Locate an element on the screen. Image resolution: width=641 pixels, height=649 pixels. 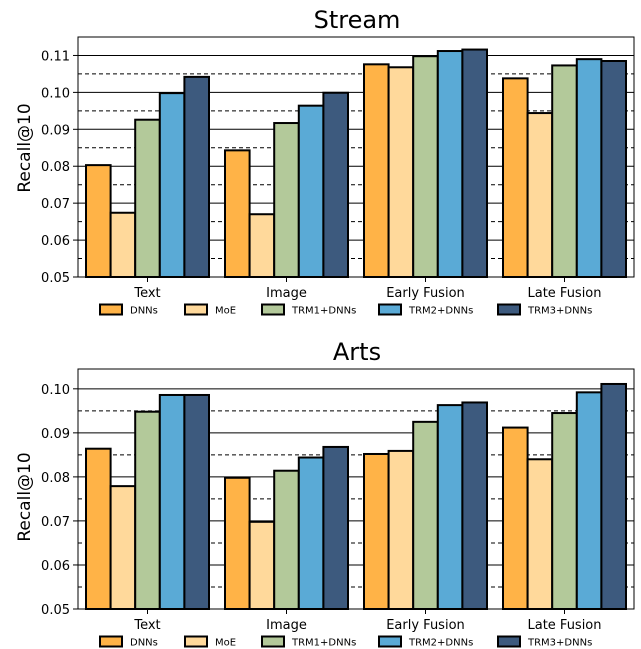
chart-title: Arts is located at coordinates (357, 352).